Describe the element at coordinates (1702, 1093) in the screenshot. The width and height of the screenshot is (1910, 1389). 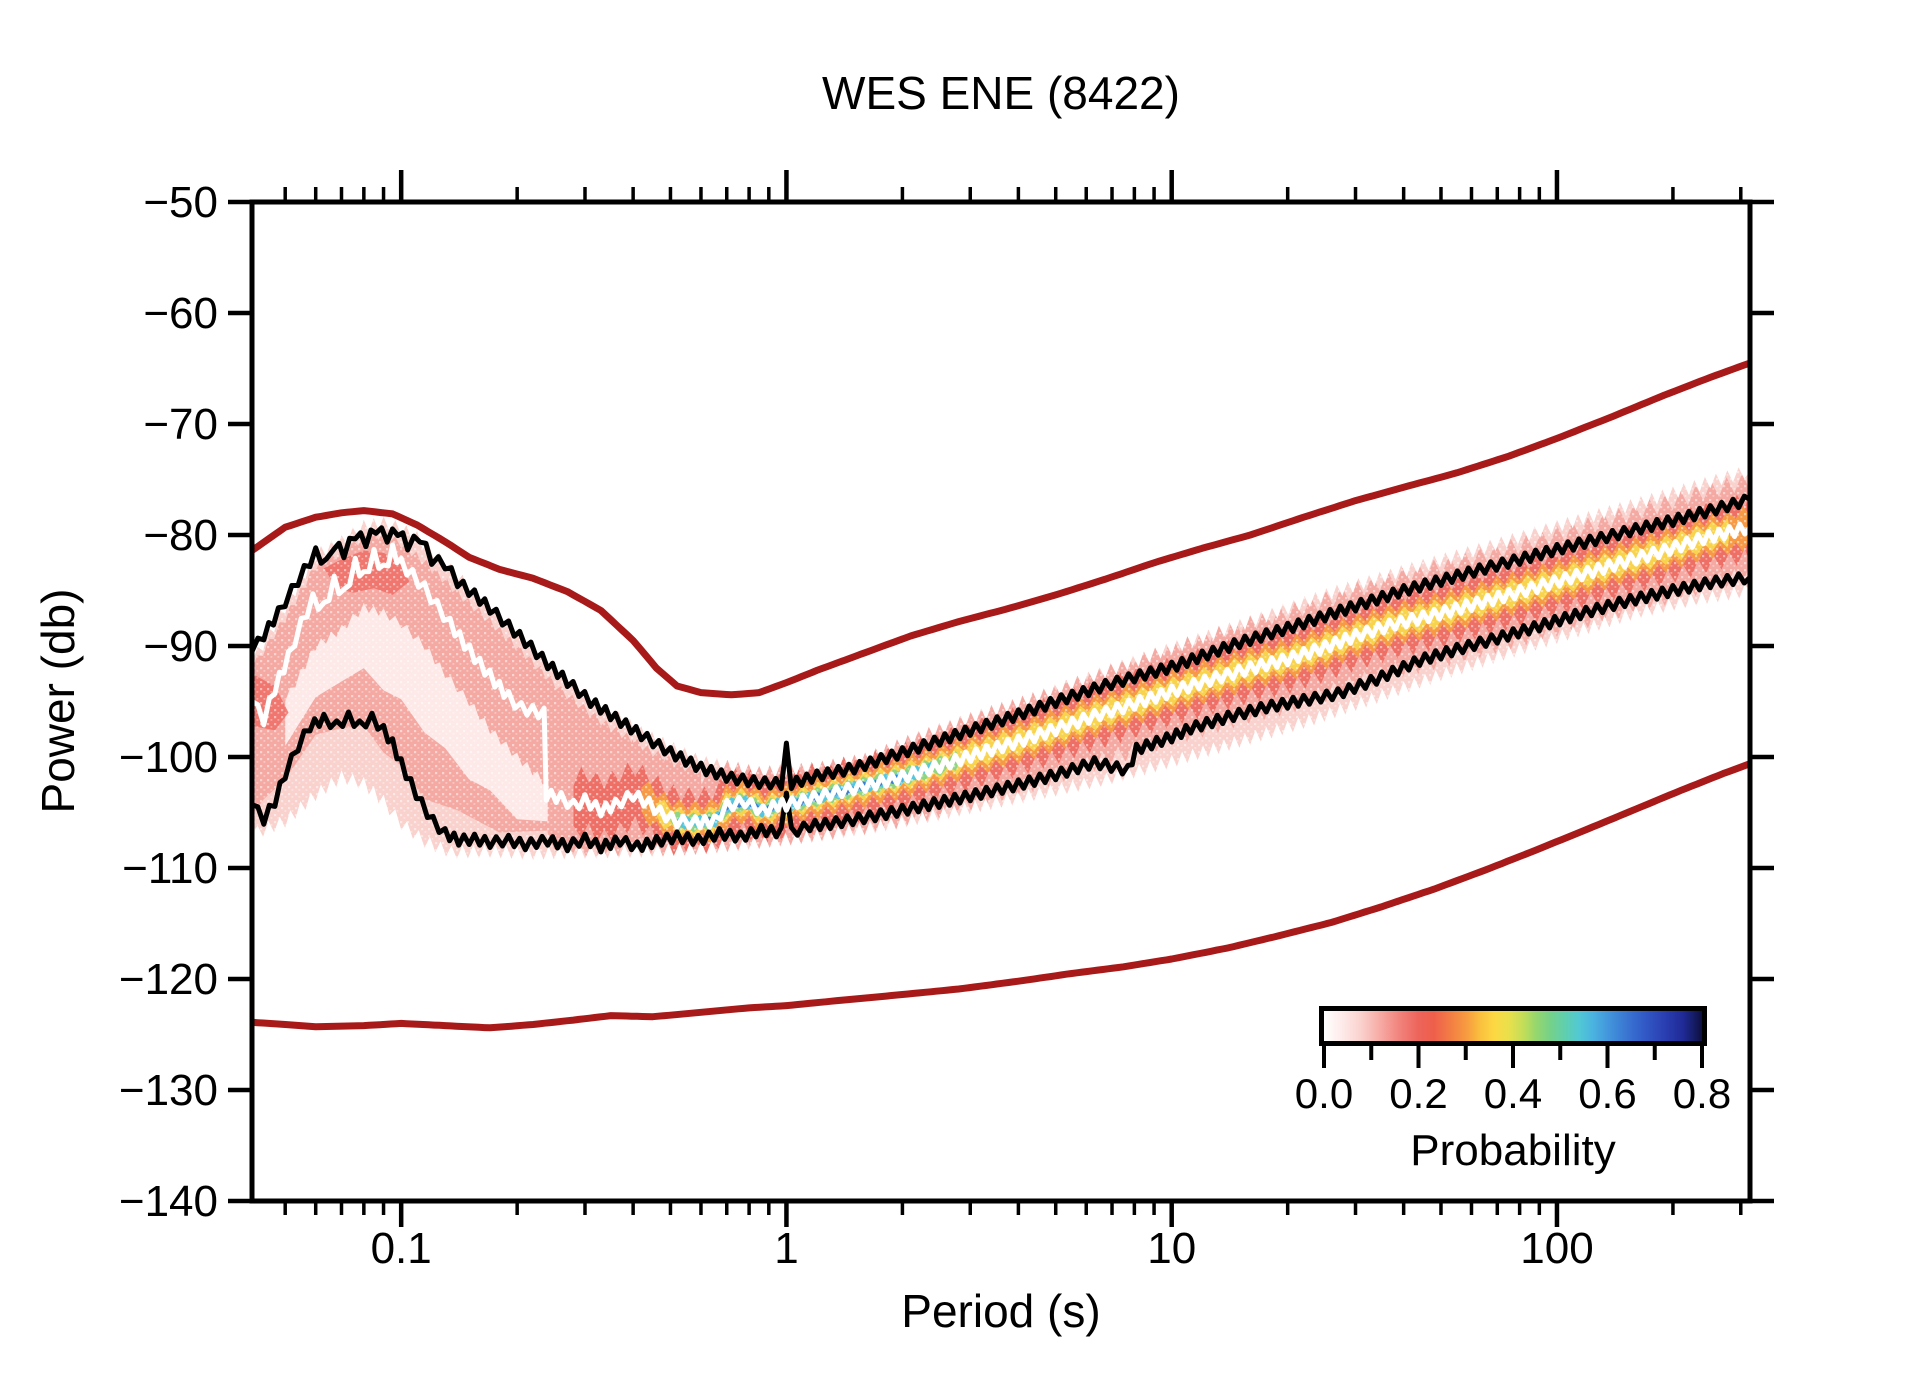
I see `colorbar-tick-label: 0.8` at that location.